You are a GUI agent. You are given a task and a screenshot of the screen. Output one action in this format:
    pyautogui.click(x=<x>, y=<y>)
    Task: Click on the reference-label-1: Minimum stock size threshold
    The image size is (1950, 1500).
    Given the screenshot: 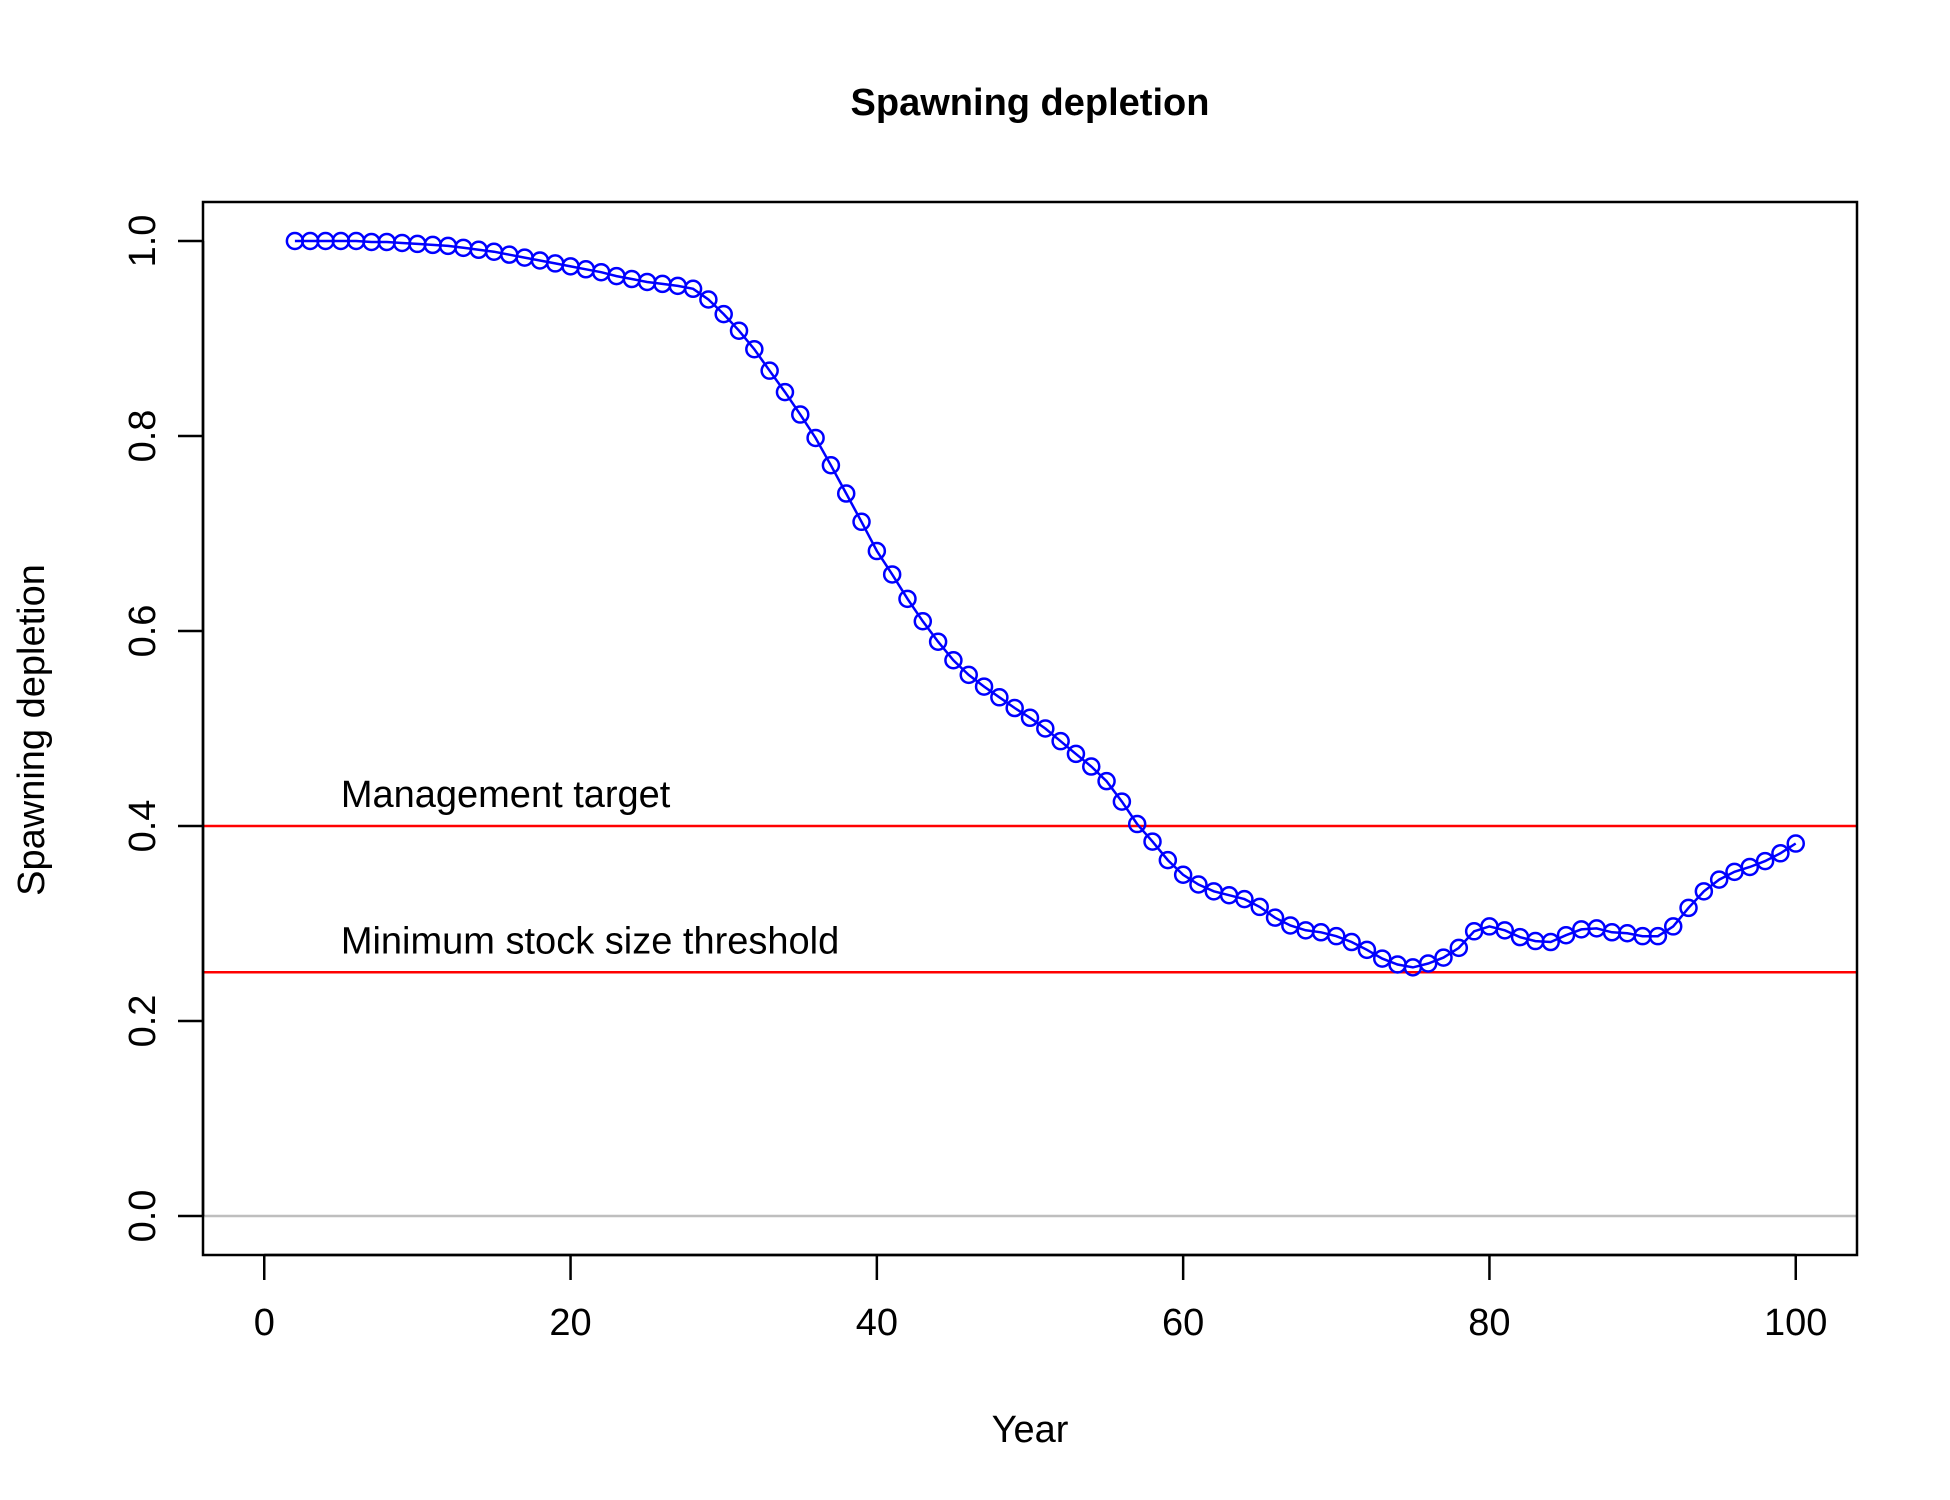 What is the action you would take?
    pyautogui.click(x=590, y=941)
    